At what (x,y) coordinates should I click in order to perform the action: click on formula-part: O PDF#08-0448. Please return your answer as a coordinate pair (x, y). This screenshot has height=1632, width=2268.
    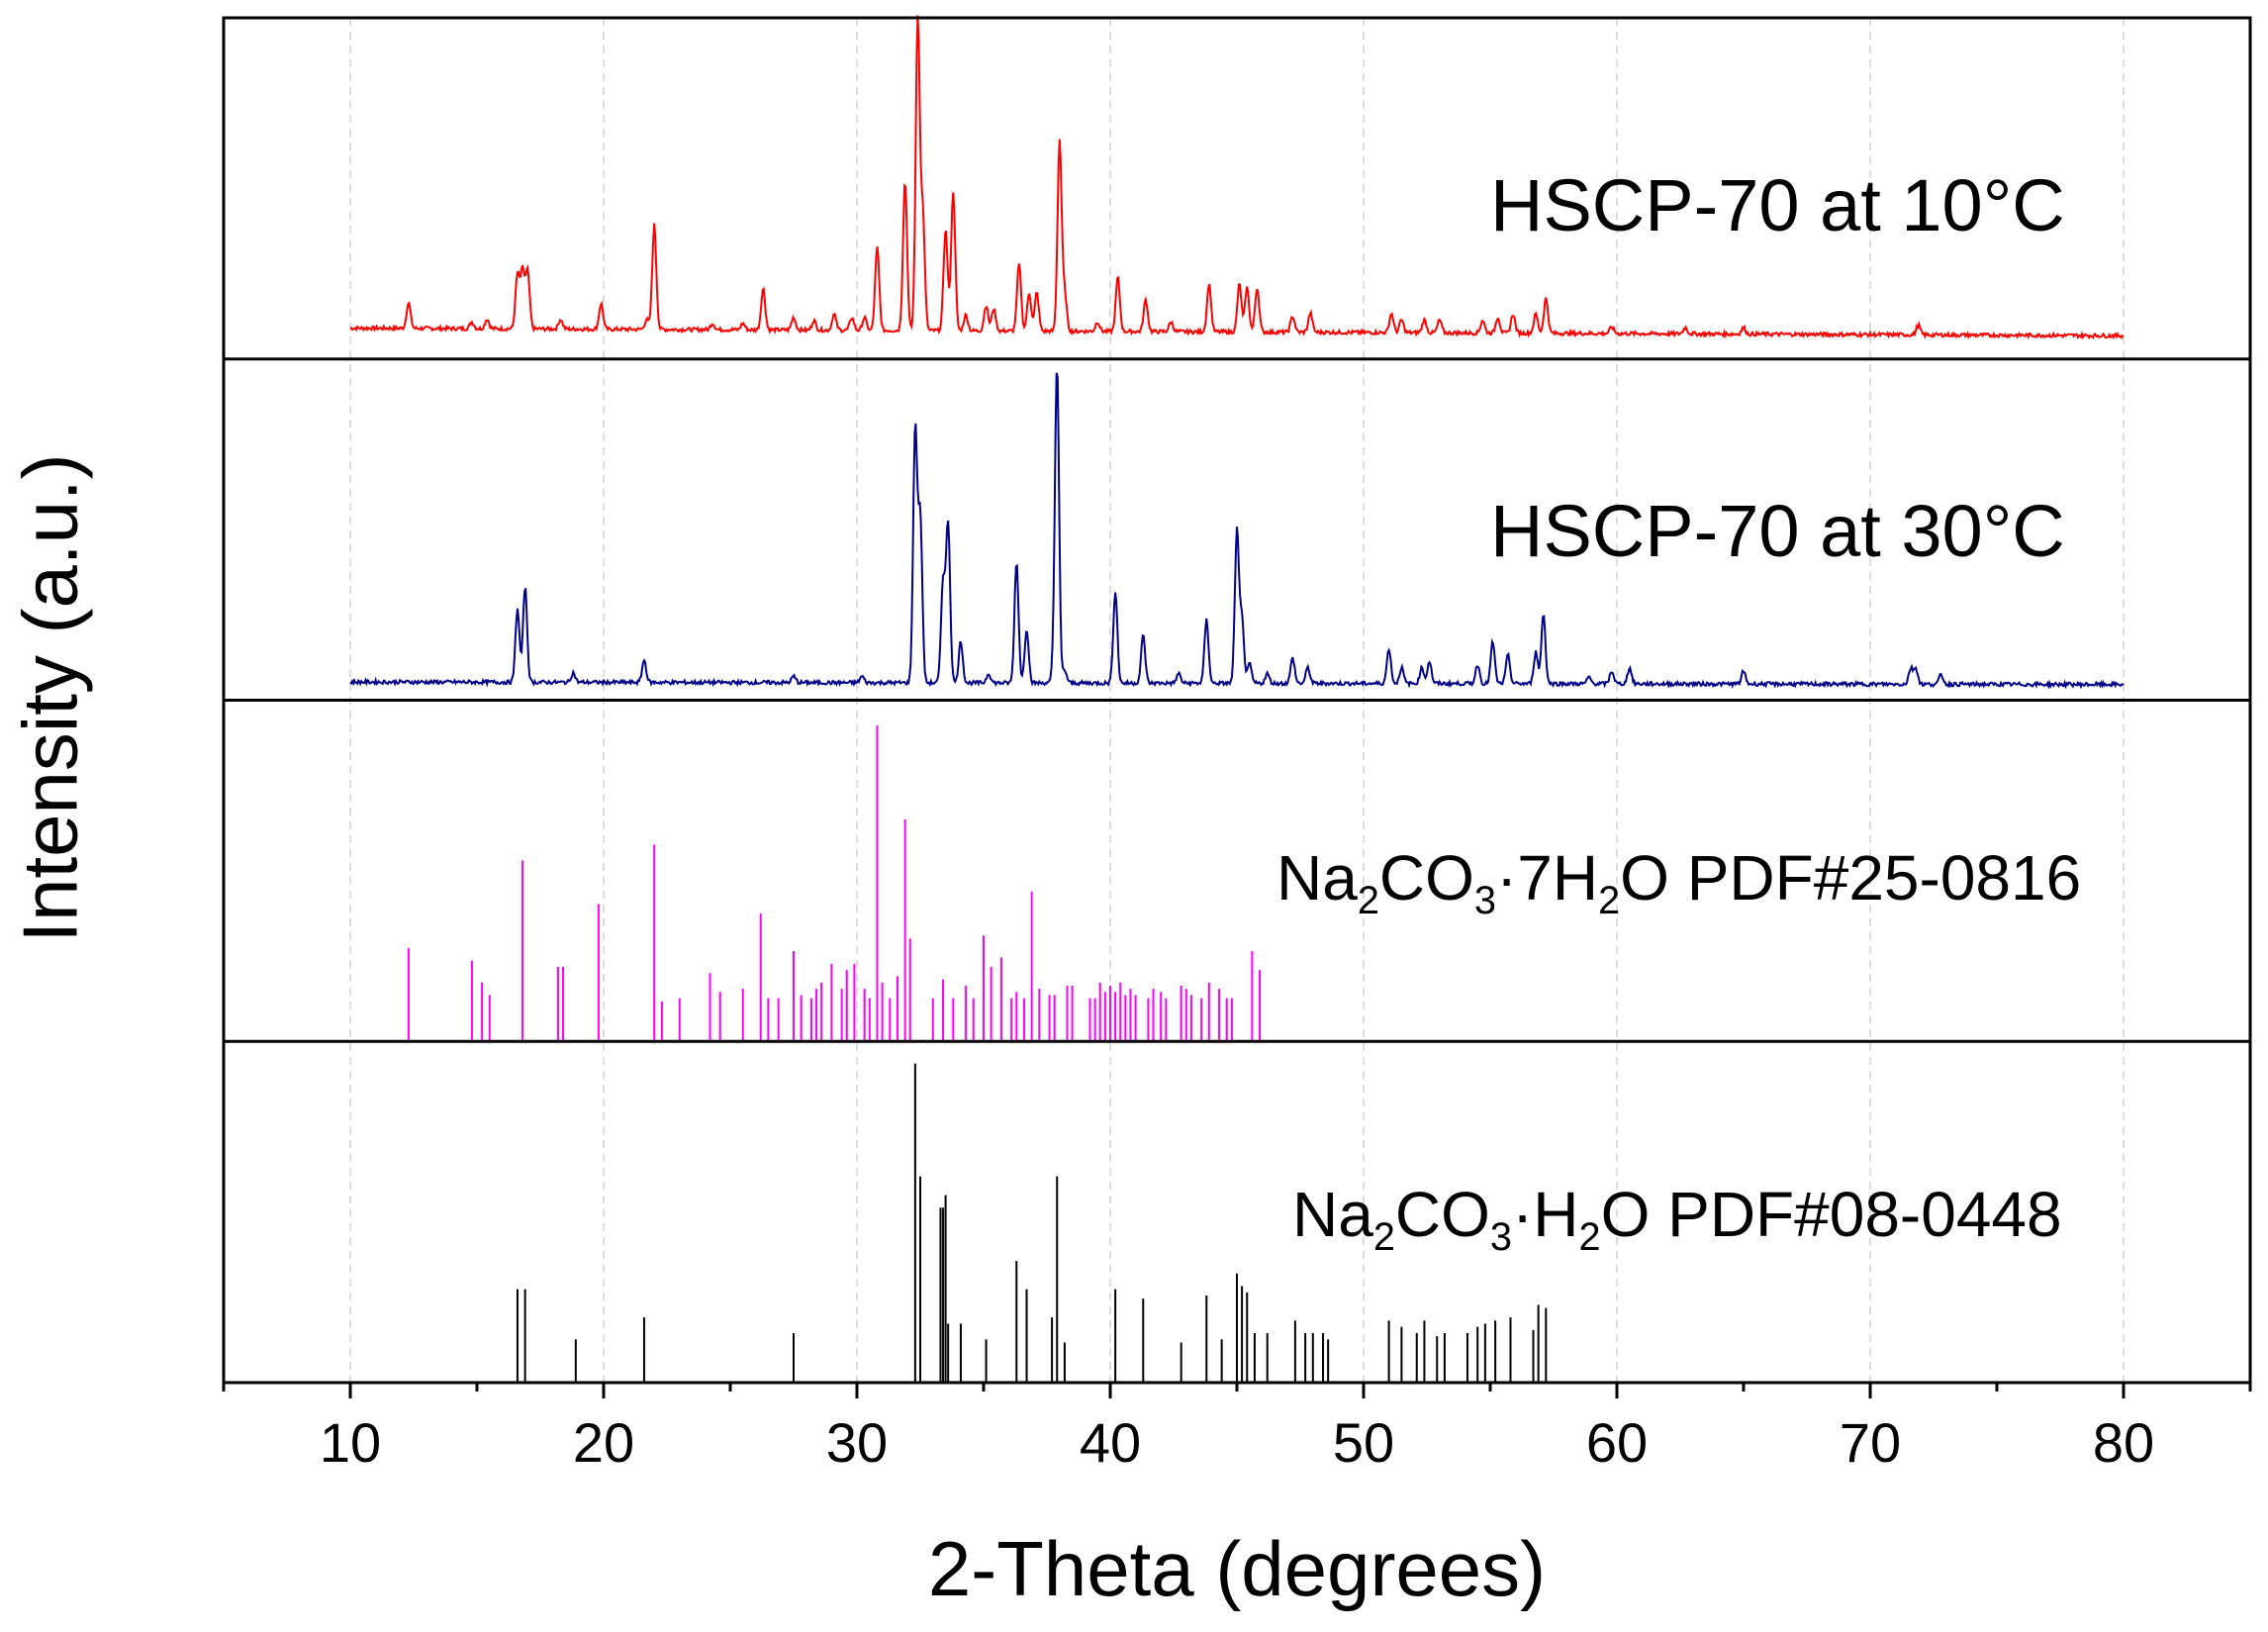
    Looking at the image, I should click on (1831, 1215).